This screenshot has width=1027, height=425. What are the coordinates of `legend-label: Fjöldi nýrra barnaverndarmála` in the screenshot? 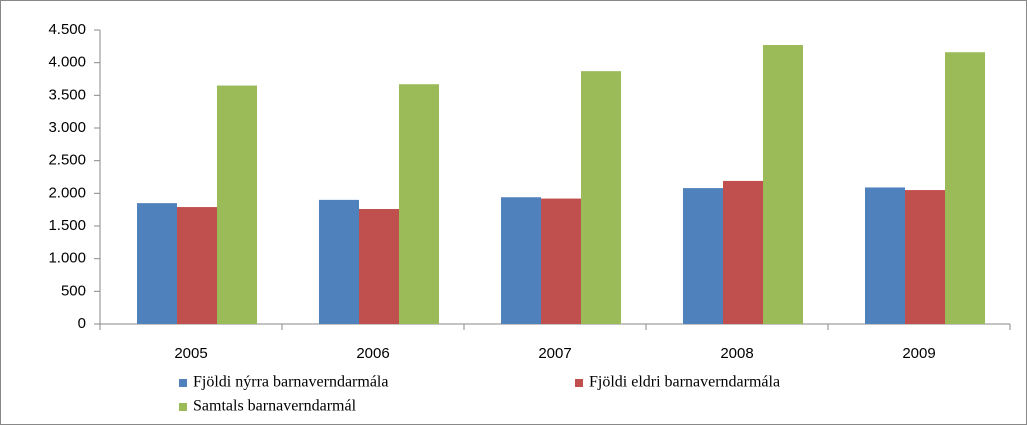 It's located at (290, 382).